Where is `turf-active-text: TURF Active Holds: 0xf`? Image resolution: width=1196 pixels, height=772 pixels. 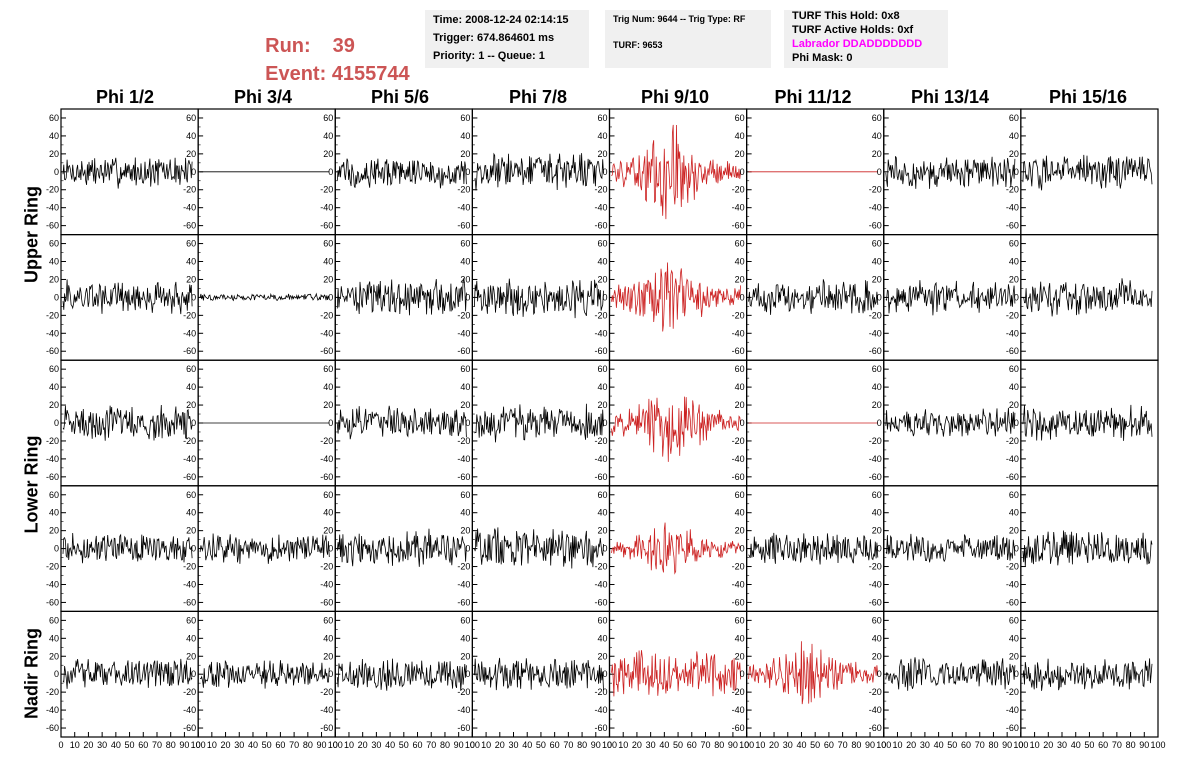
turf-active-text: TURF Active Holds: 0xf is located at coordinates (853, 30).